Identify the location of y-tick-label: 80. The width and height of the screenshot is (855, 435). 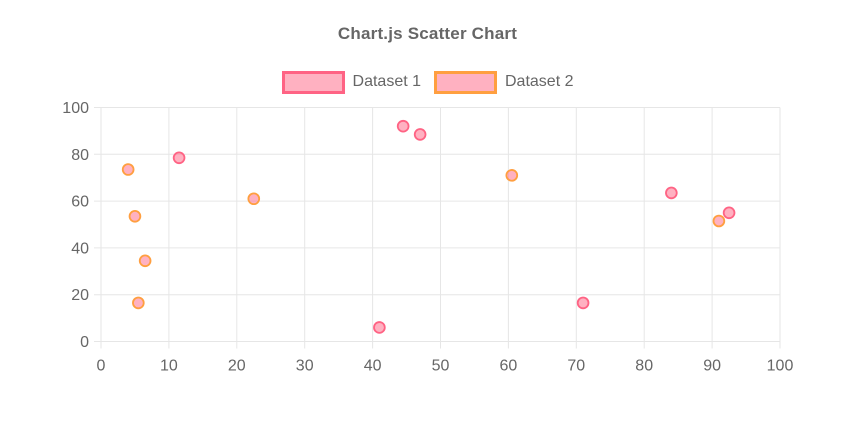
(80, 155).